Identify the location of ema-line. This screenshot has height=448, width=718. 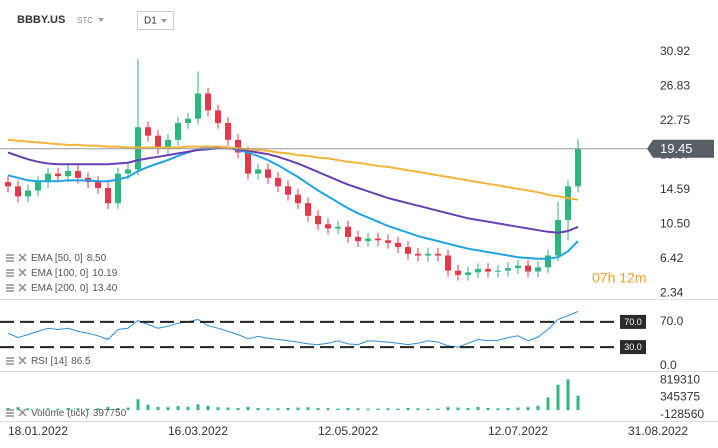
(293, 169).